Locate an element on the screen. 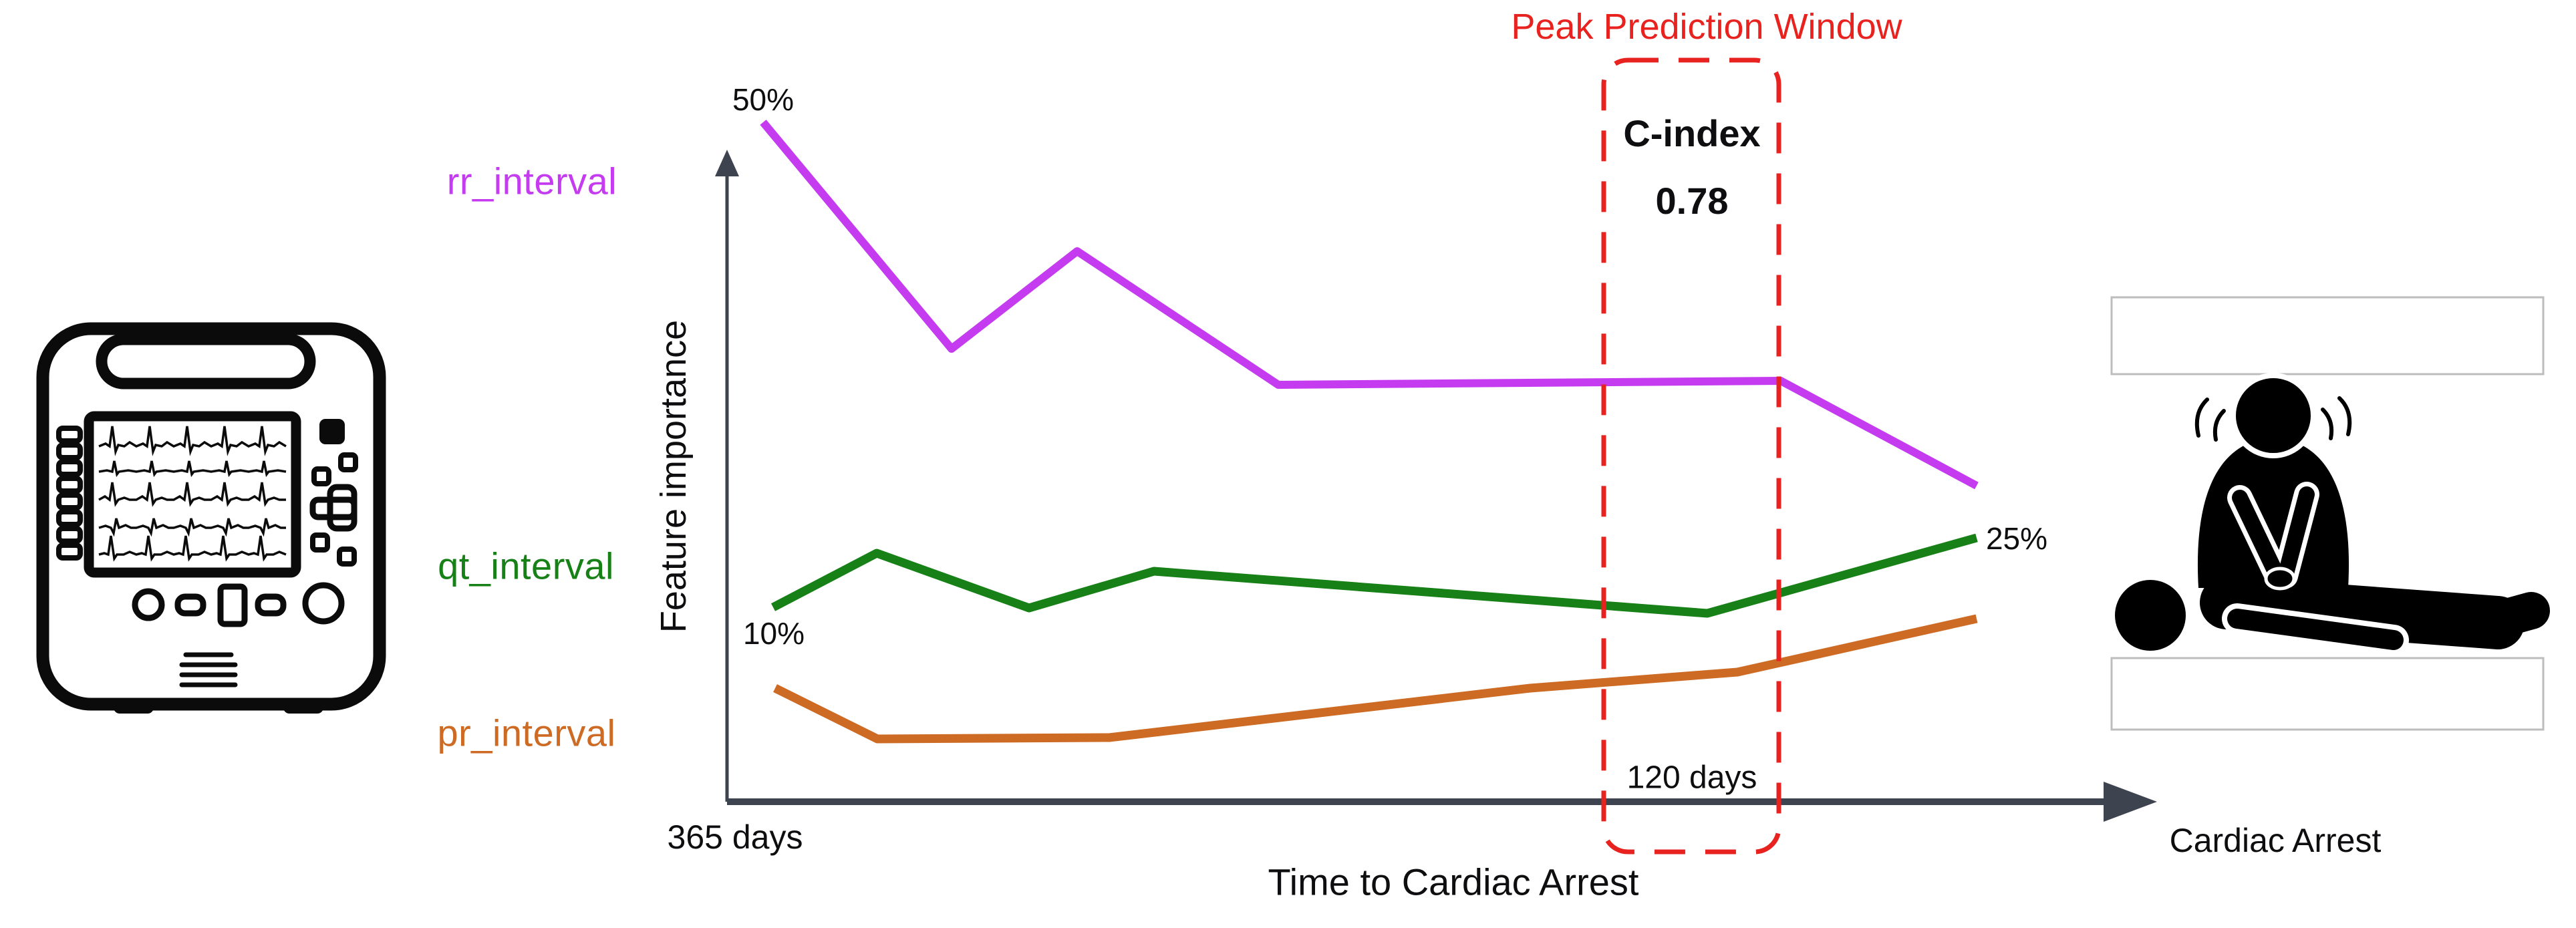  pr-interval-label: pr_interval is located at coordinates (526, 733).